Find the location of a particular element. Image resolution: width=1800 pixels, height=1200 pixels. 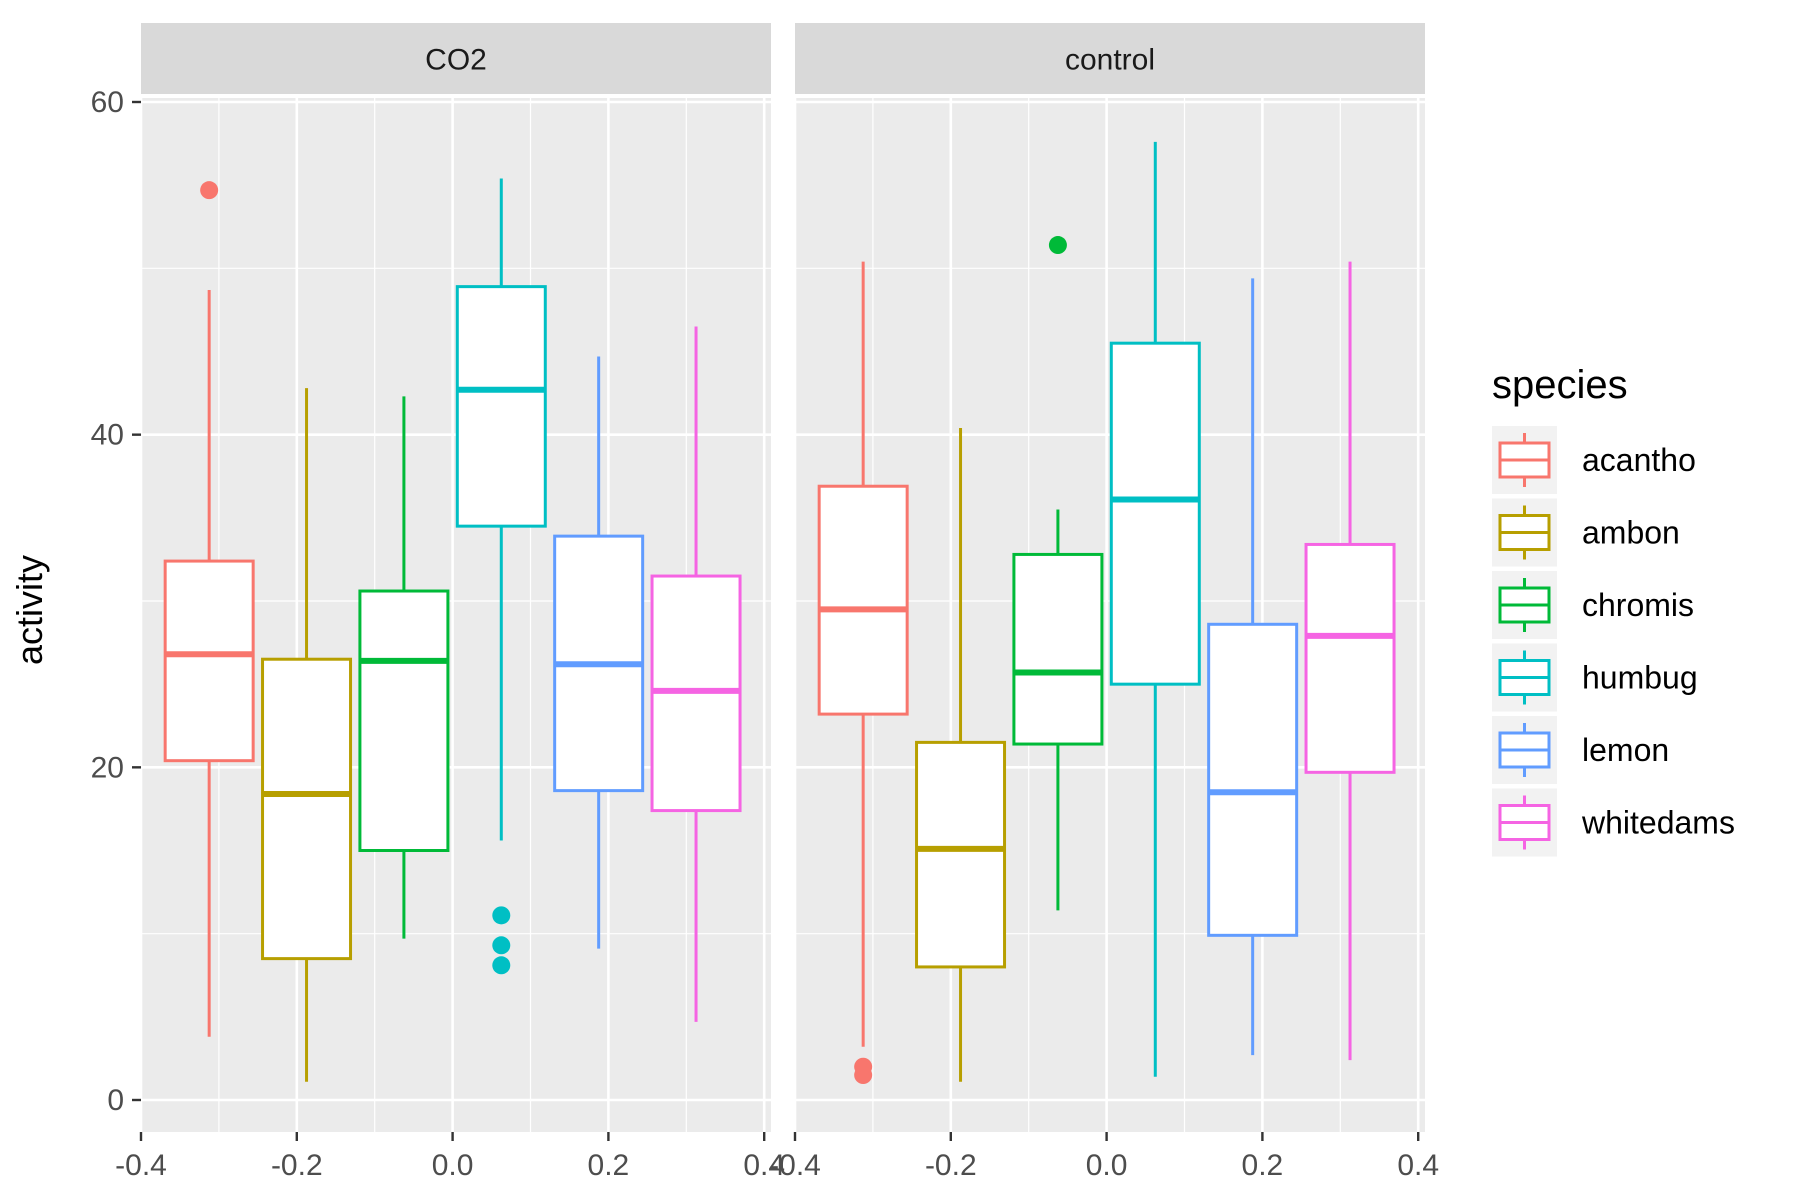

legend-item-humbug: humbug is located at coordinates (1595, 677).